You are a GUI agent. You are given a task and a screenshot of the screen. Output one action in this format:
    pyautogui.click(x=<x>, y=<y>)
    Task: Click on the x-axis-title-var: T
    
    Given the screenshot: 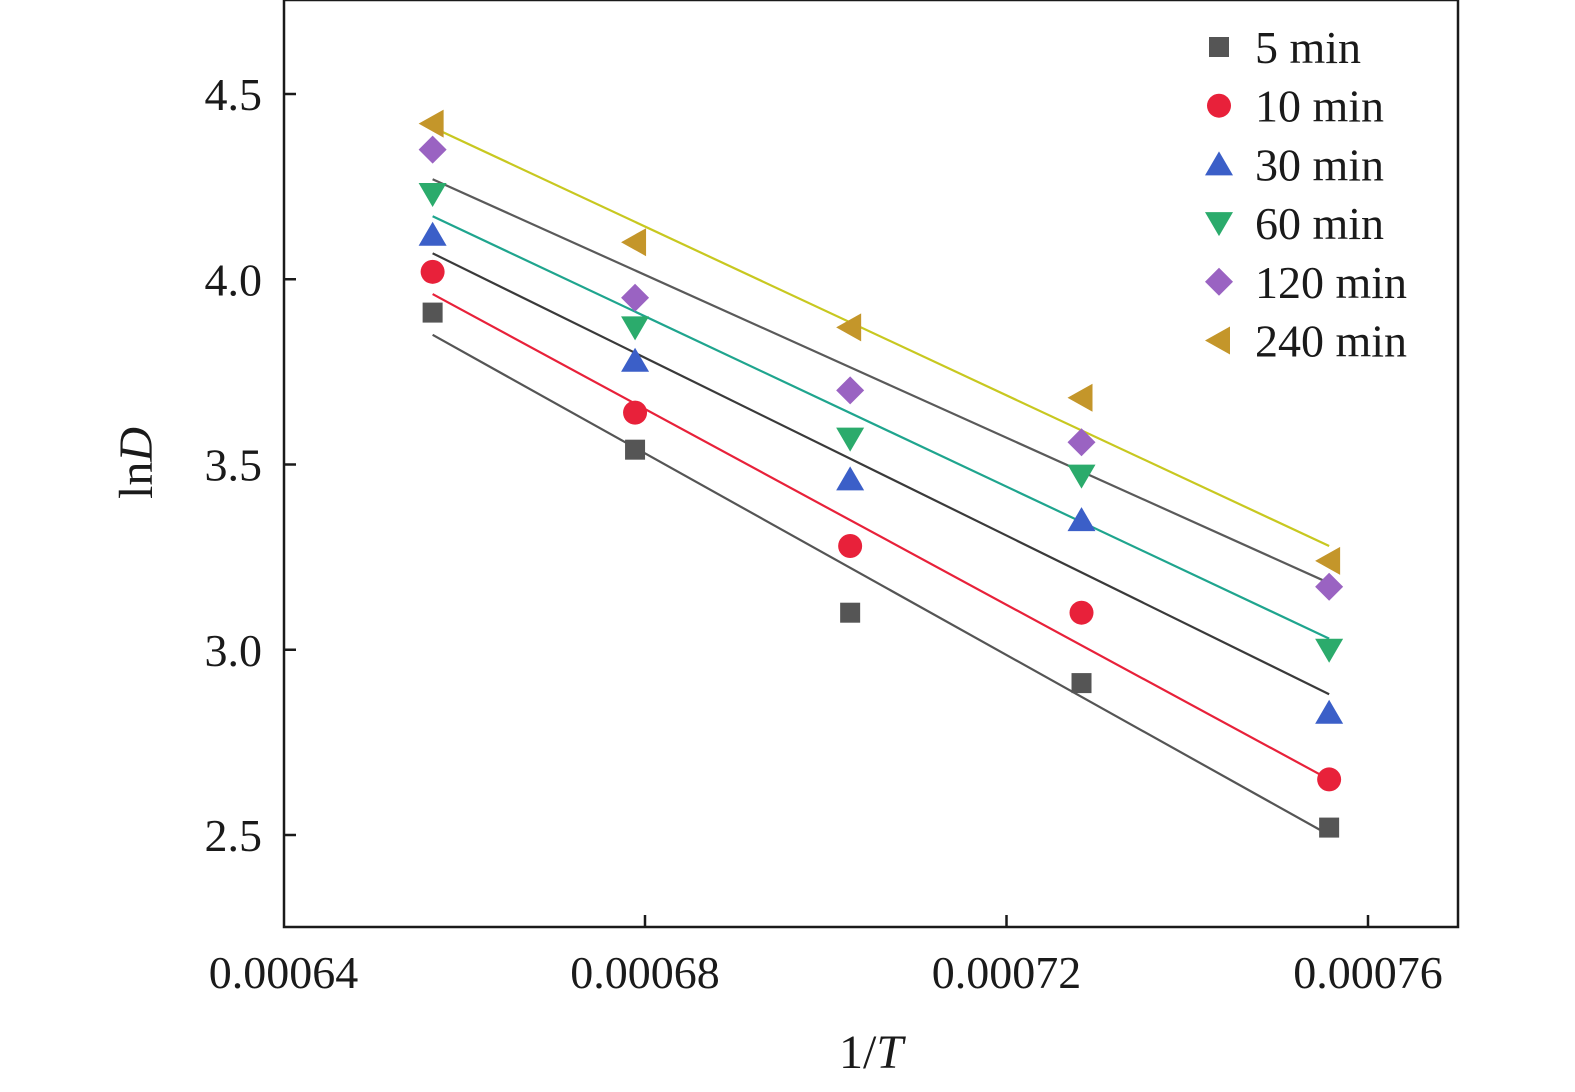 What is the action you would take?
    pyautogui.click(x=891, y=1052)
    